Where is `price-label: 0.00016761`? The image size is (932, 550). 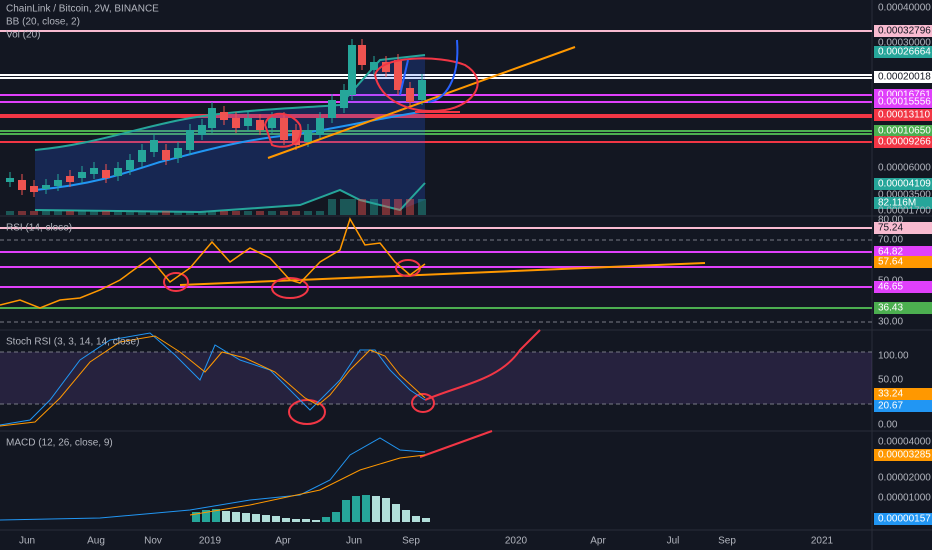 price-label: 0.00016761 is located at coordinates (904, 95).